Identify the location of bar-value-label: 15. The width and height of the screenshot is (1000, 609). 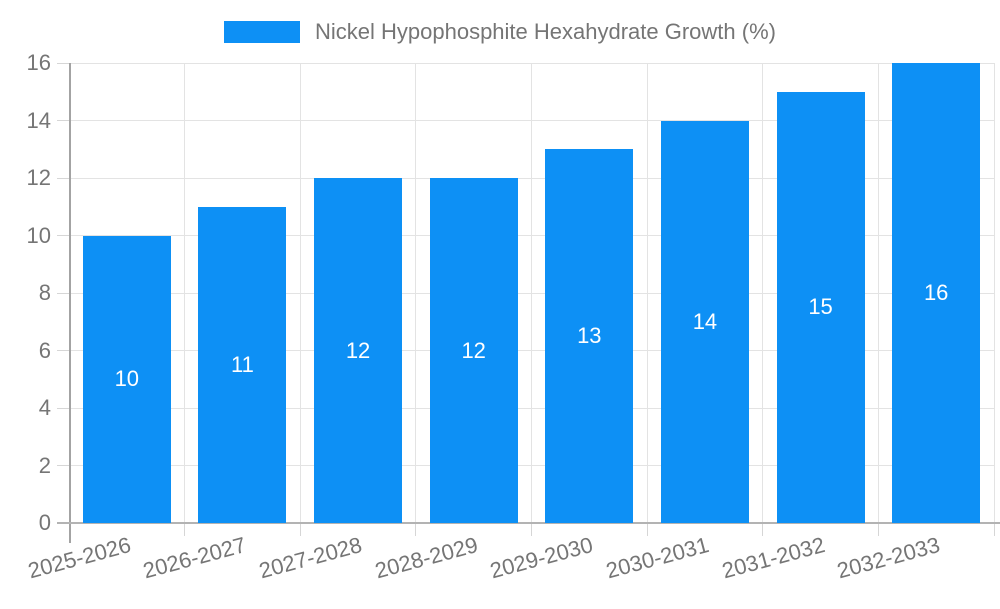
(820, 307).